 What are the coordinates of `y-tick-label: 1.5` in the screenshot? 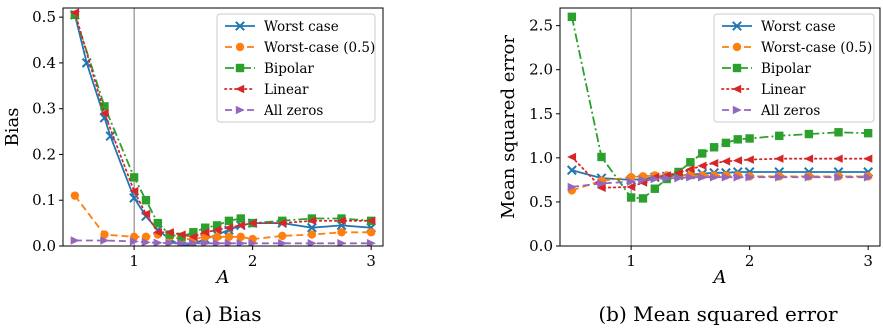 It's located at (541, 114).